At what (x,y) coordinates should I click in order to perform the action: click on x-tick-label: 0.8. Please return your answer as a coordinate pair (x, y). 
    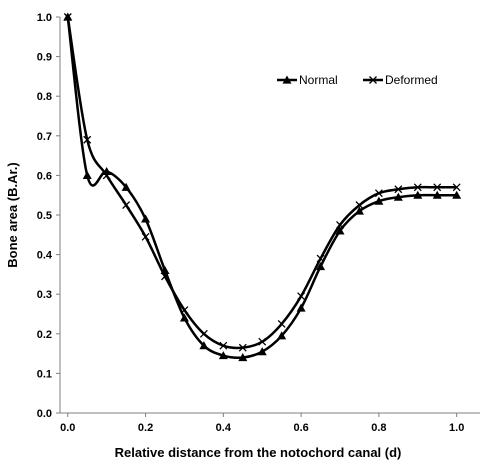
    Looking at the image, I should click on (378, 428).